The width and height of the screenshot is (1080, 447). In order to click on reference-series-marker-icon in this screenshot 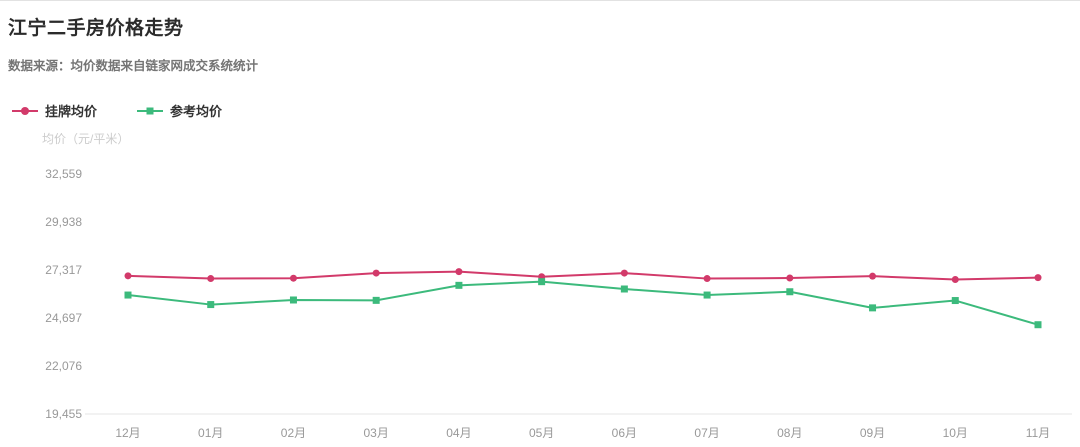, I will do `click(150, 110)`.